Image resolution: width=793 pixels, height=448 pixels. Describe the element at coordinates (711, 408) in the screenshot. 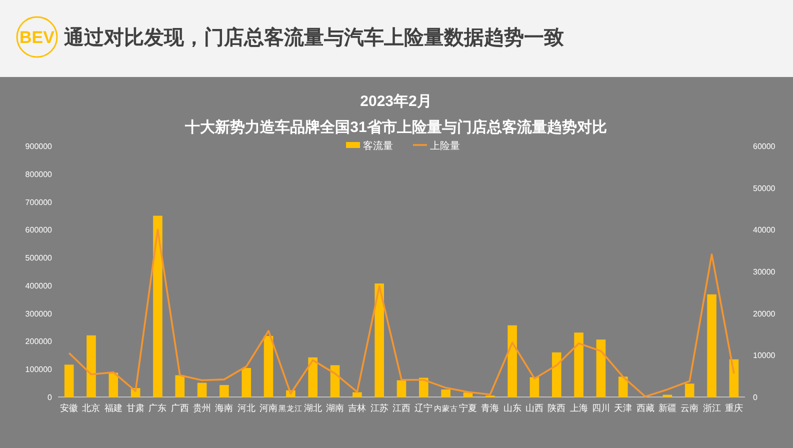

I see `x-tick-label: 浙江` at that location.